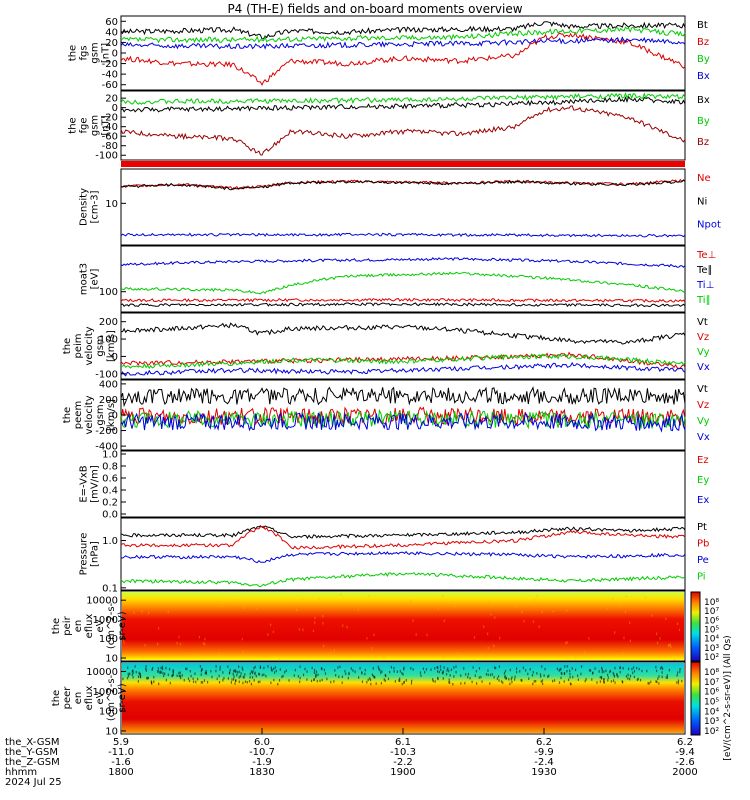 Image resolution: width=750 pixels, height=800 pixels. What do you see at coordinates (111, 22) in the screenshot?
I see `y-tick-label: 60` at bounding box center [111, 22].